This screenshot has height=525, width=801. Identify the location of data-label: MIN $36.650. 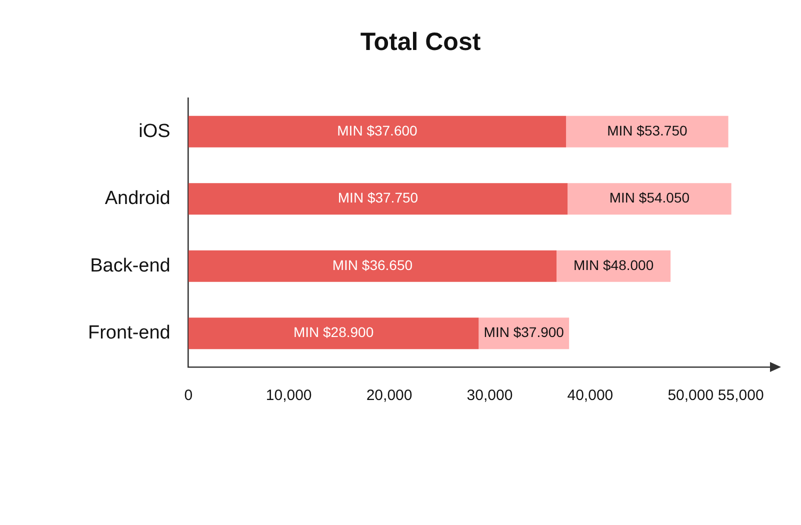
(372, 264).